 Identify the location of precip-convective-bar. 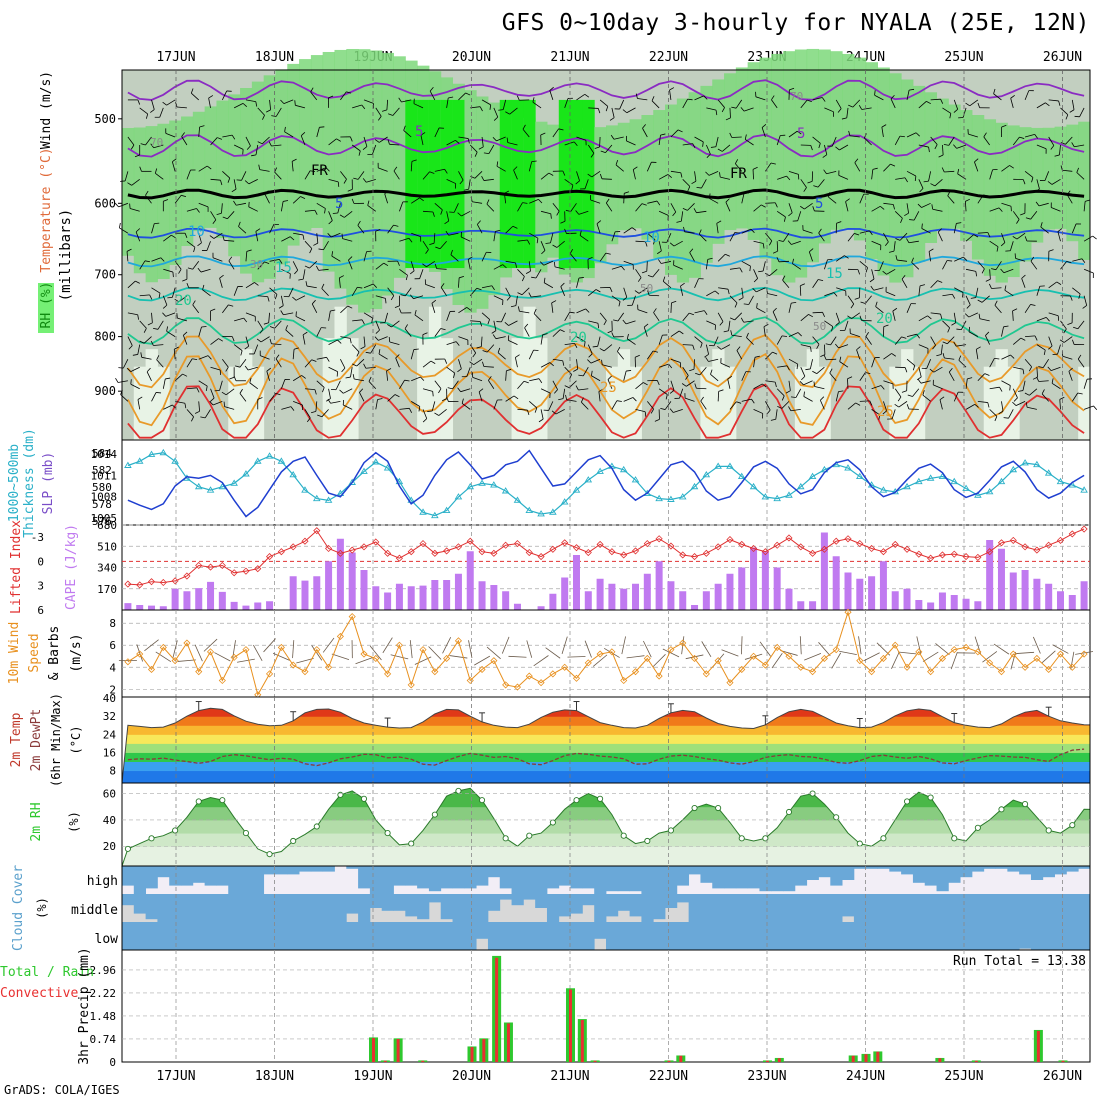
(484, 1050).